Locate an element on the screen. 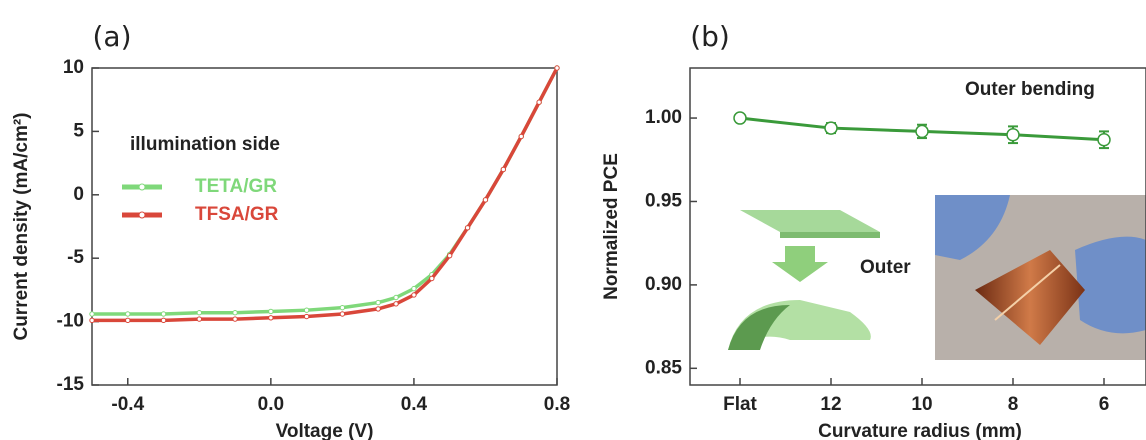 The image size is (1146, 440). y-tick-label: -10 is located at coordinates (70, 321).